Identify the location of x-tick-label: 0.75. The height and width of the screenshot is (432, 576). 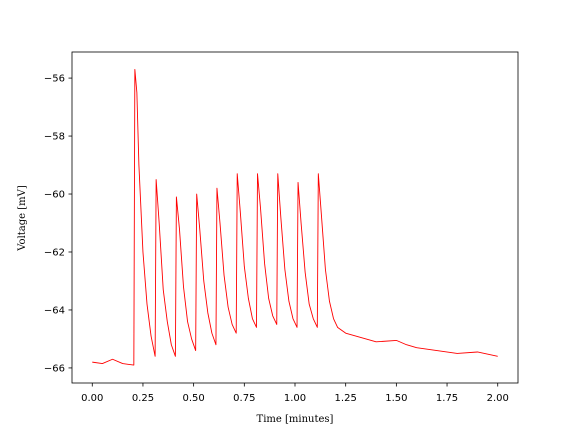
(244, 398).